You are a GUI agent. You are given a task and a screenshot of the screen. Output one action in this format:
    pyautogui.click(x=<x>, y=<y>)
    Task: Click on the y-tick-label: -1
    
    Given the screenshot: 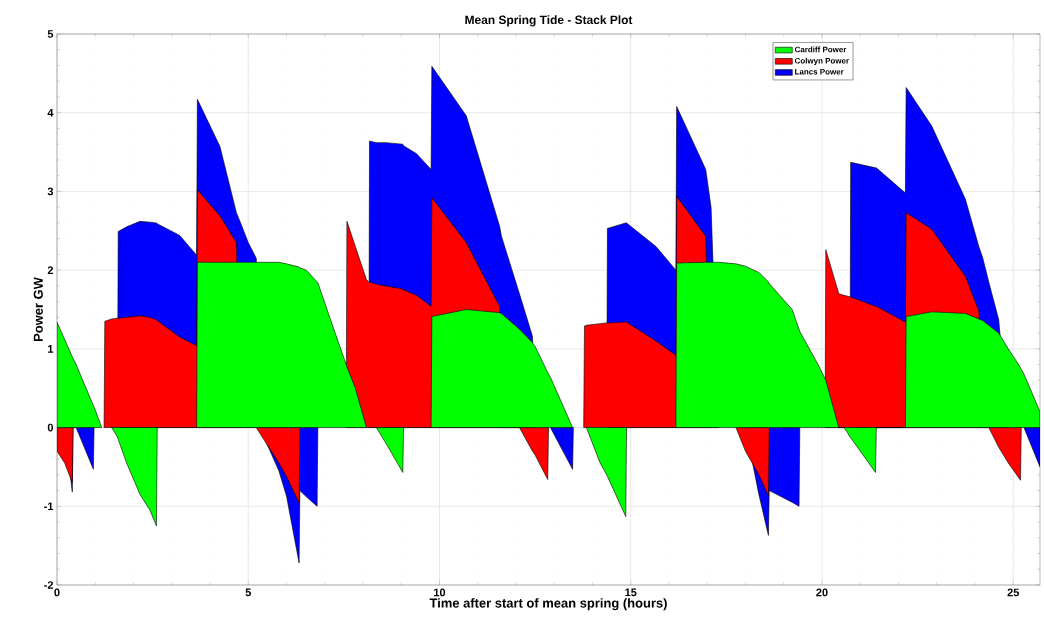 What is the action you would take?
    pyautogui.click(x=49, y=506)
    